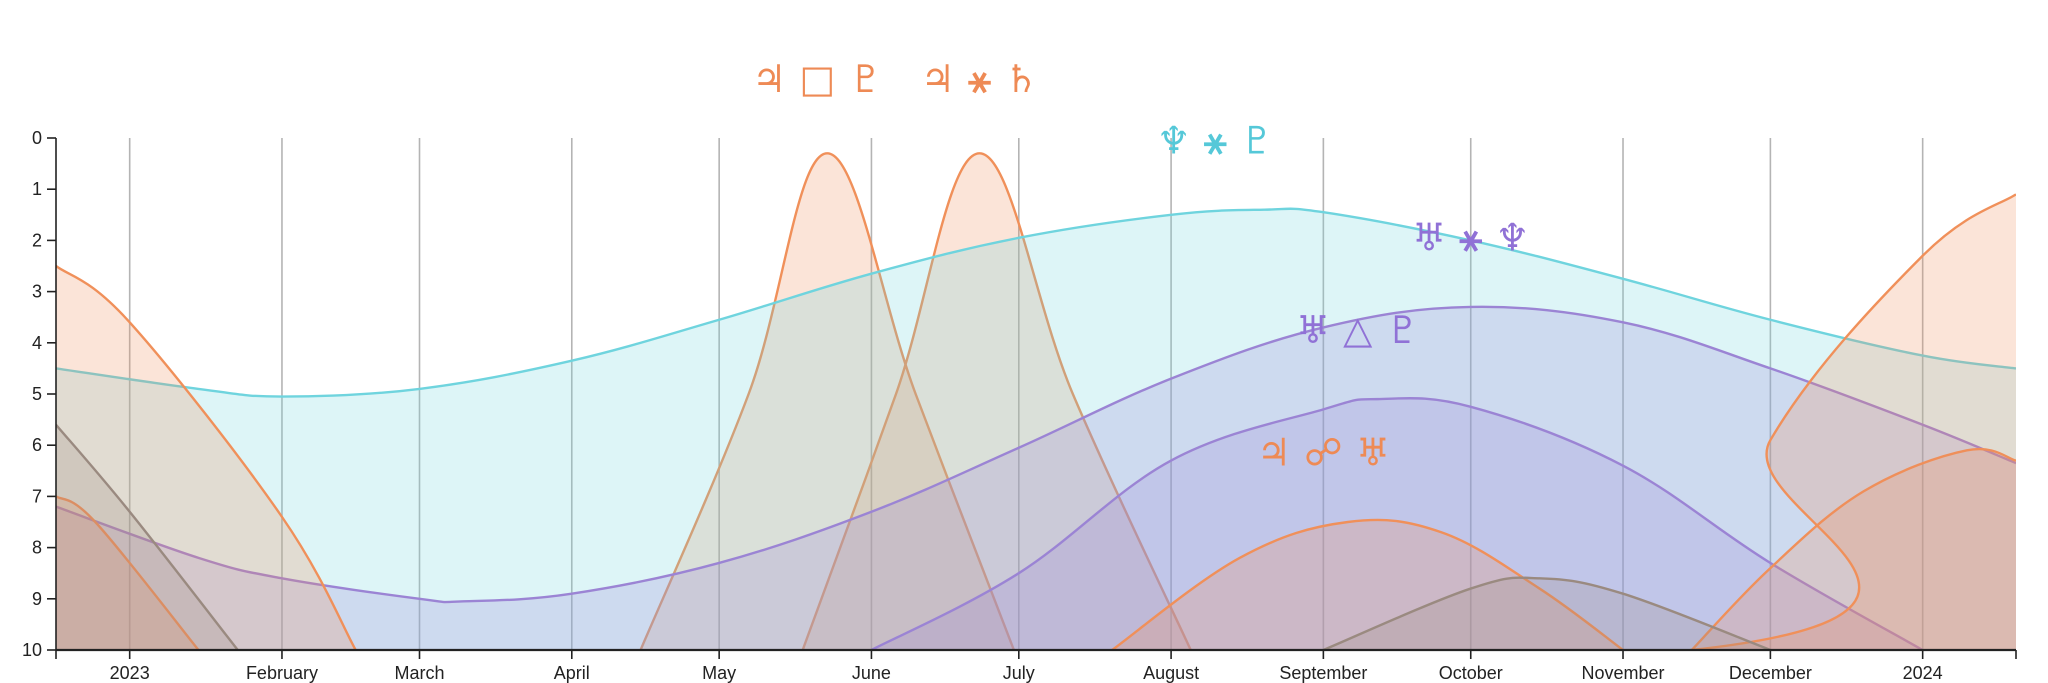 Image resolution: width=2048 pixels, height=683 pixels. Describe the element at coordinates (37, 394) in the screenshot. I see `y-tick-label: 5` at that location.